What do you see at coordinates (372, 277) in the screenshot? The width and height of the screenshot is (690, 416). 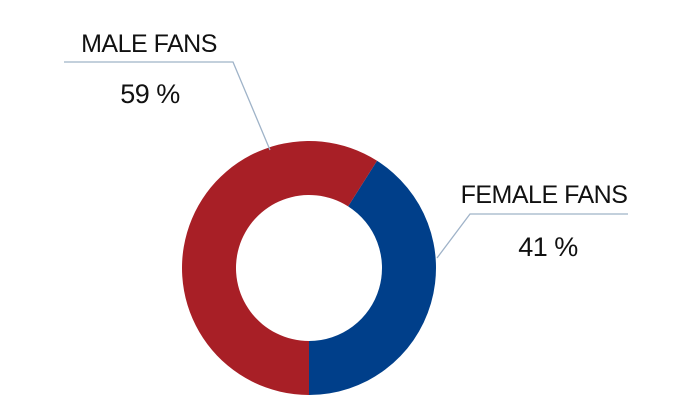 I see `slice-female` at bounding box center [372, 277].